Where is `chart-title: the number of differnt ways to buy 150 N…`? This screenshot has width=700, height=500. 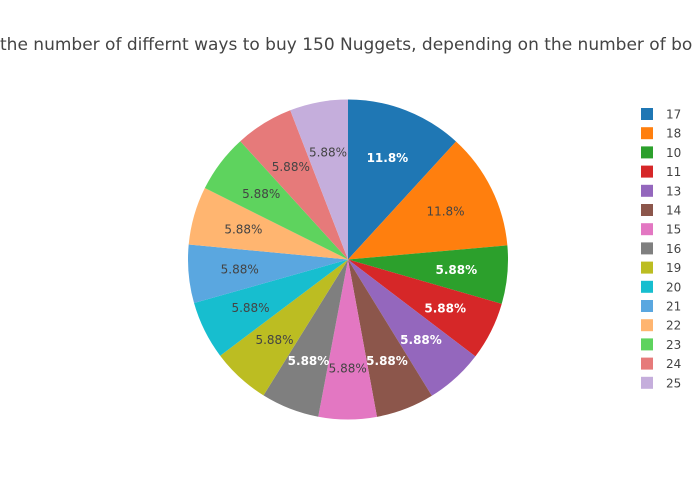
chart-title: the number of differnt ways to buy 150 N… is located at coordinates (346, 45).